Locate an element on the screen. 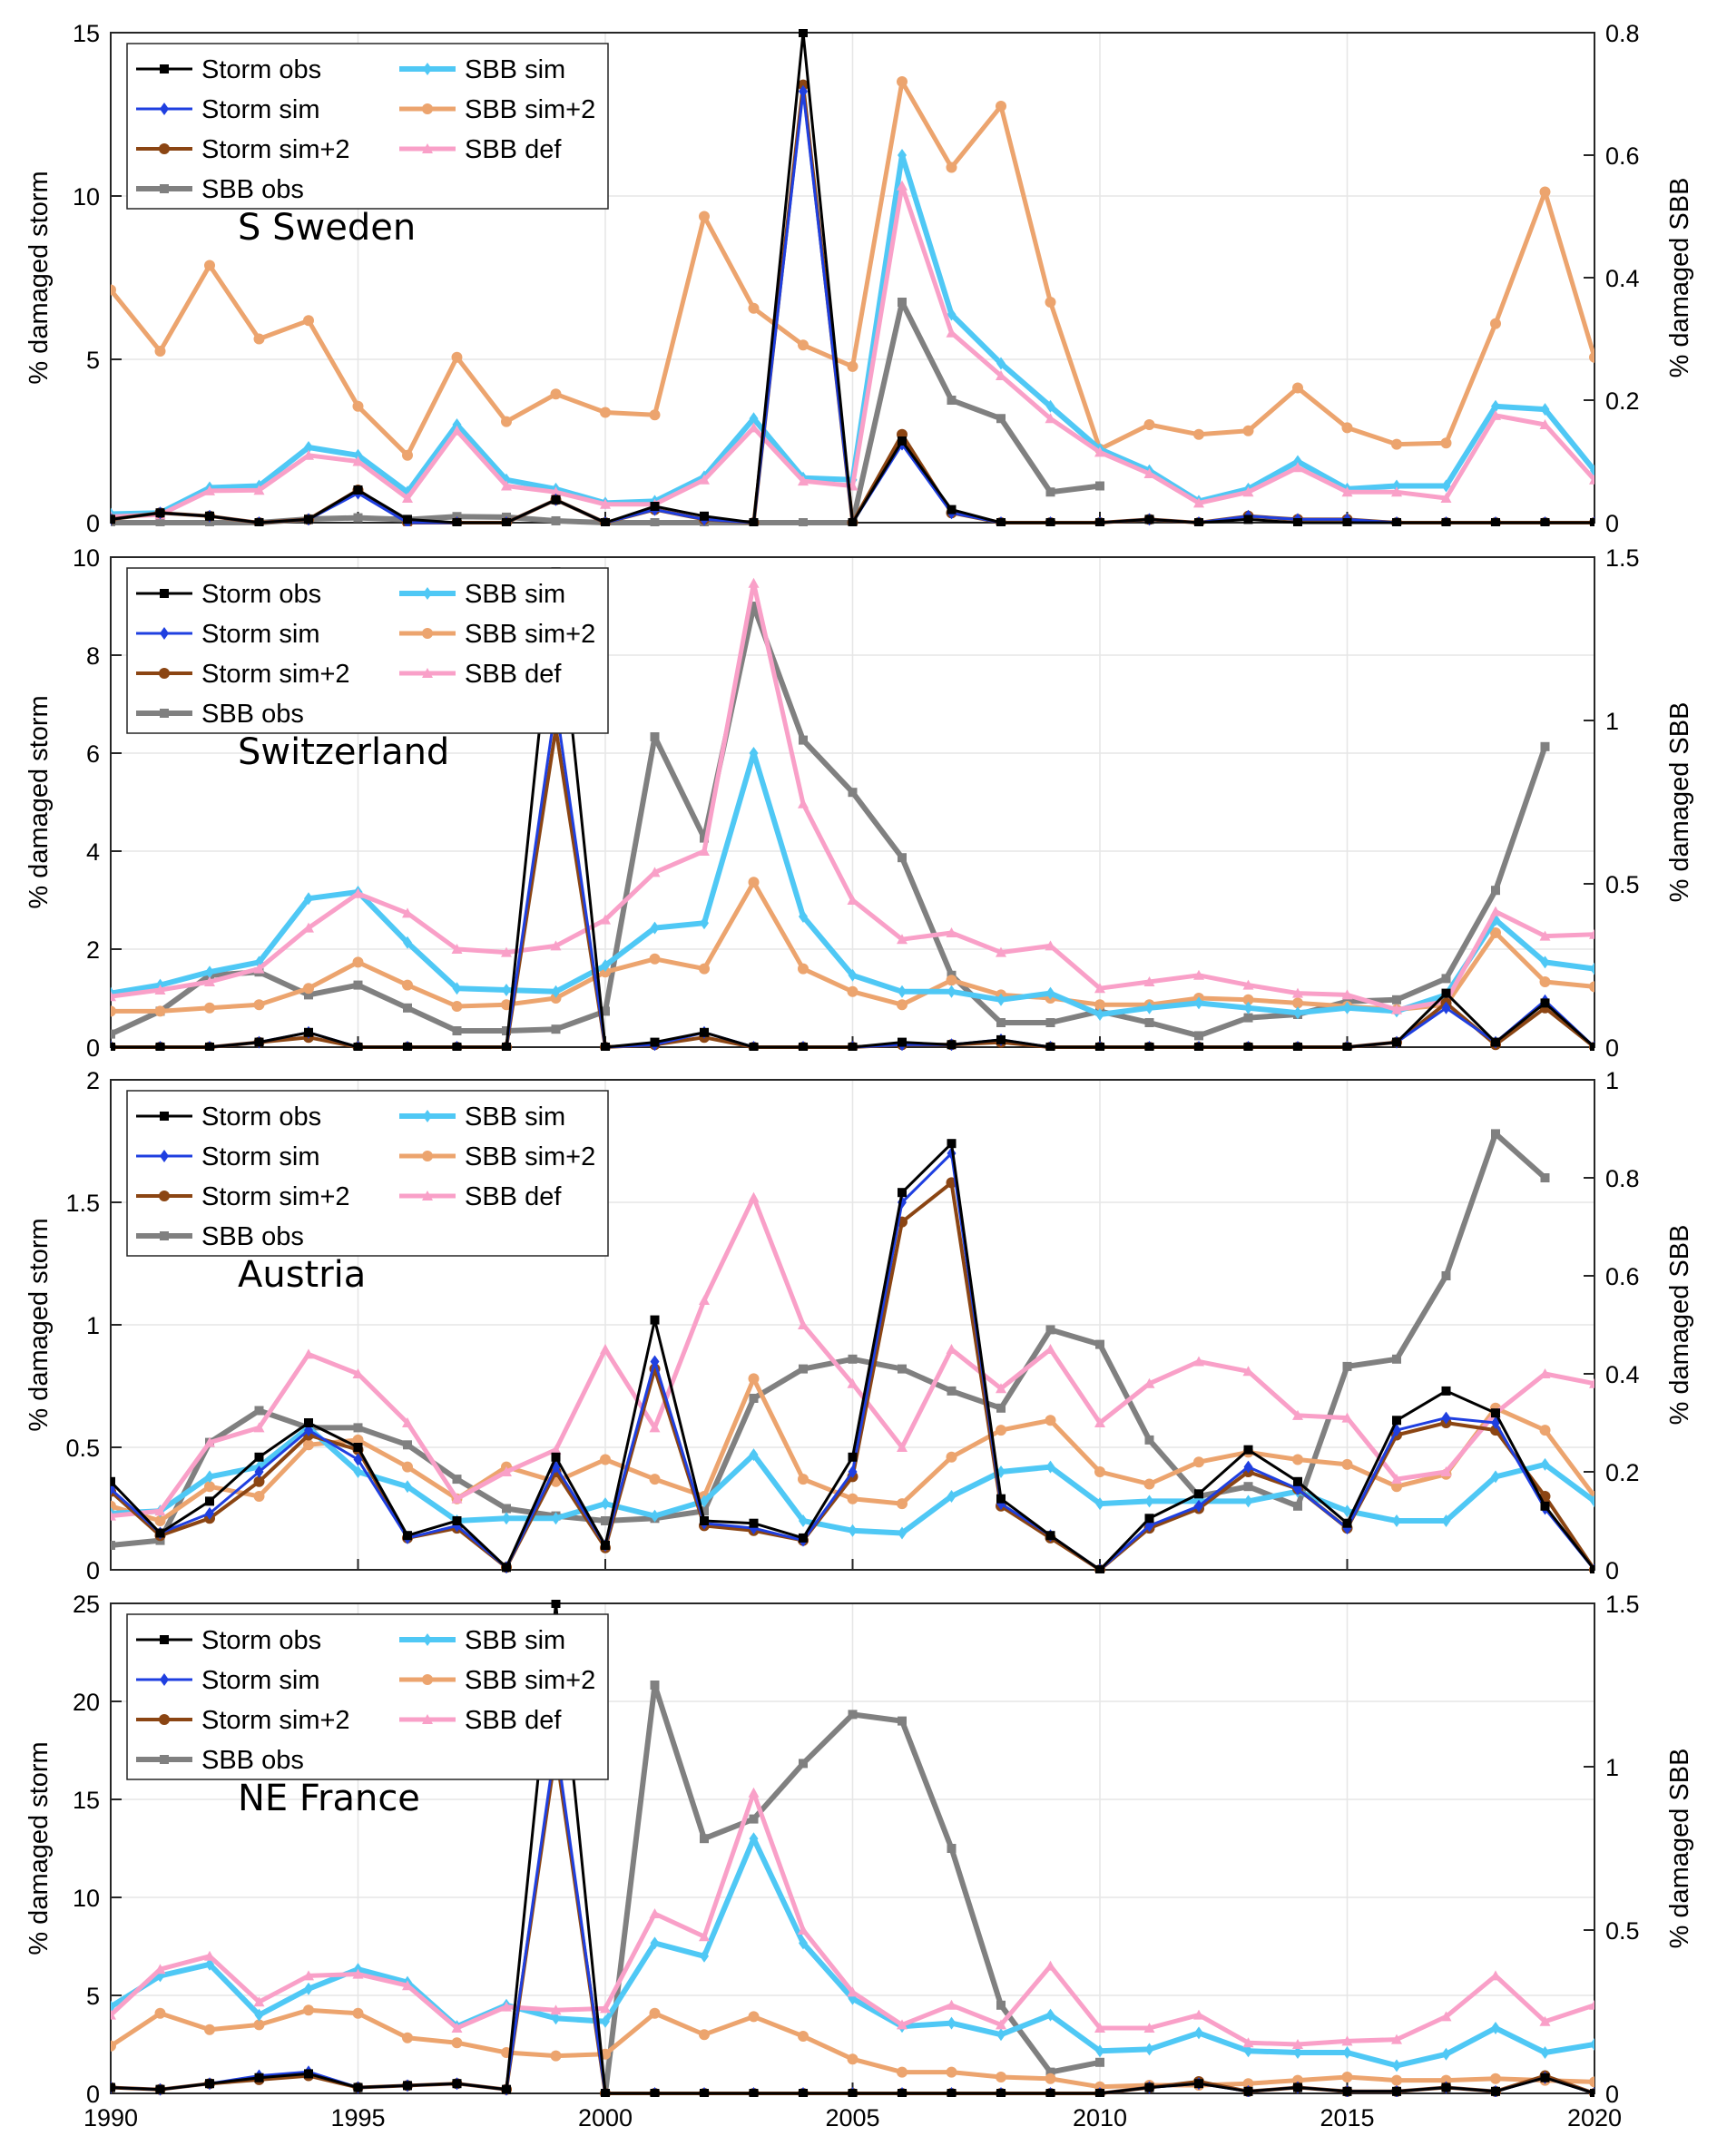 The width and height of the screenshot is (1717, 2156). legend-label: SBB sim is located at coordinates (515, 1640).